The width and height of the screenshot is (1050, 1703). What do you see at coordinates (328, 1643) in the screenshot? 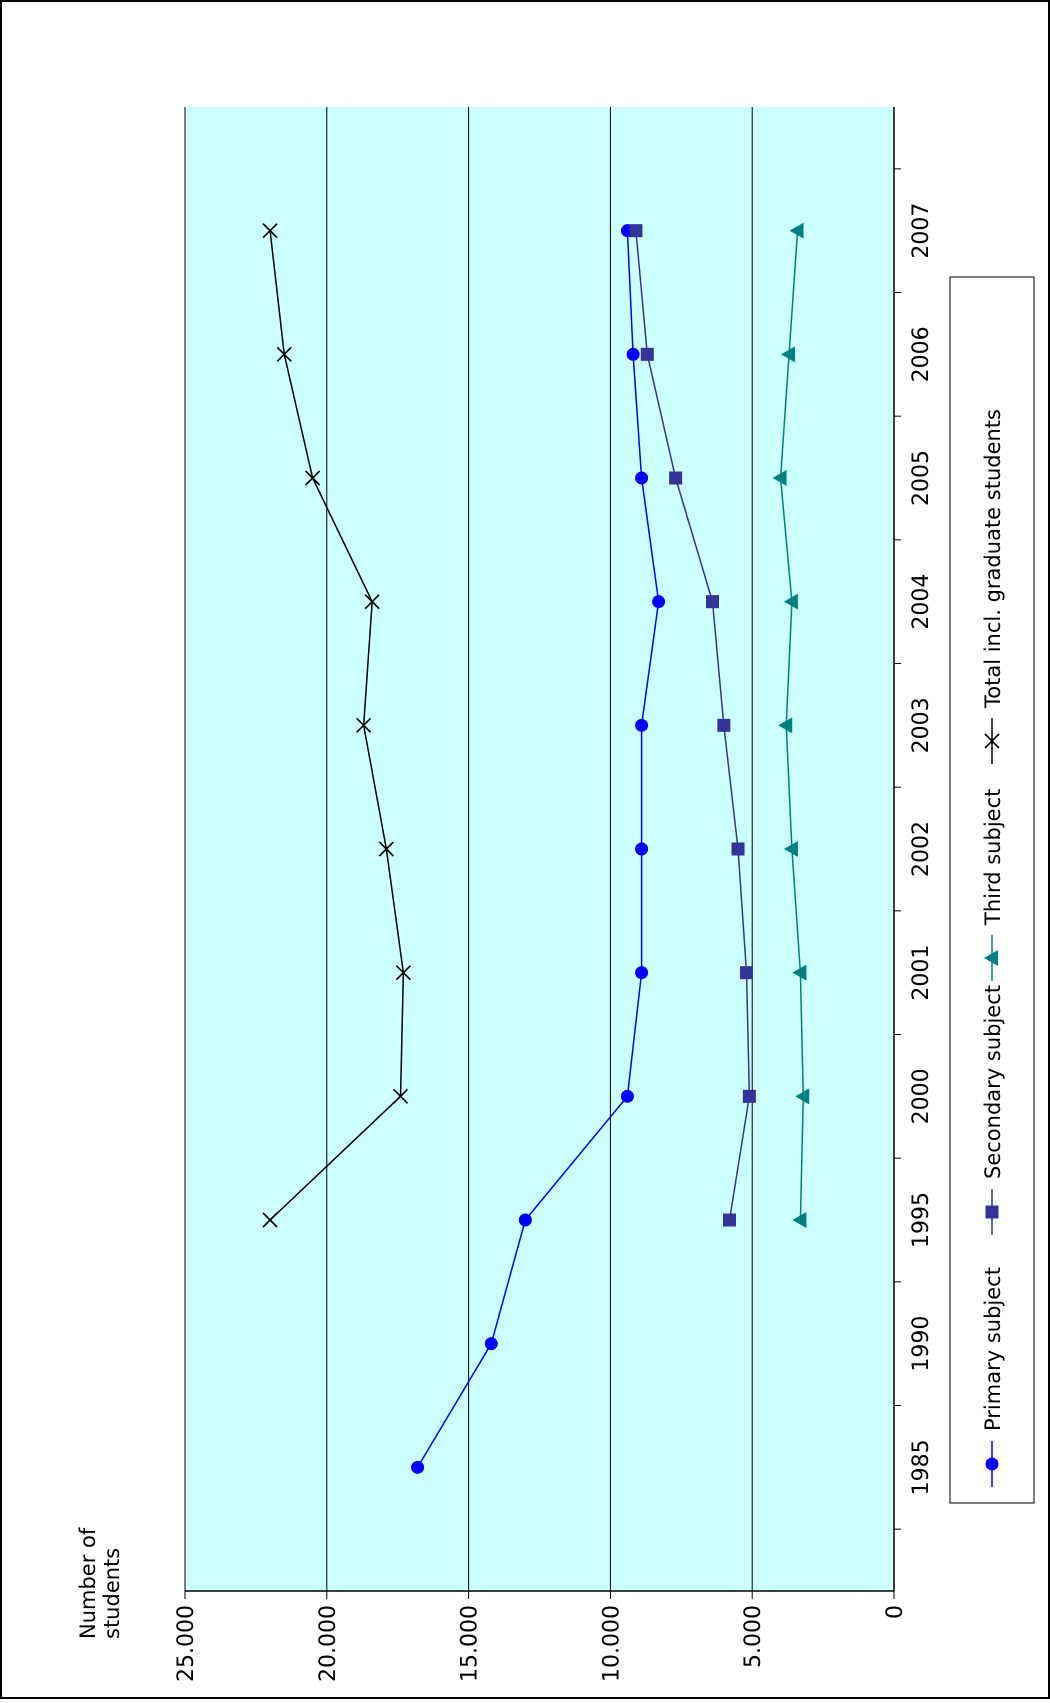
I see `y-tick-label: 20.000` at bounding box center [328, 1643].